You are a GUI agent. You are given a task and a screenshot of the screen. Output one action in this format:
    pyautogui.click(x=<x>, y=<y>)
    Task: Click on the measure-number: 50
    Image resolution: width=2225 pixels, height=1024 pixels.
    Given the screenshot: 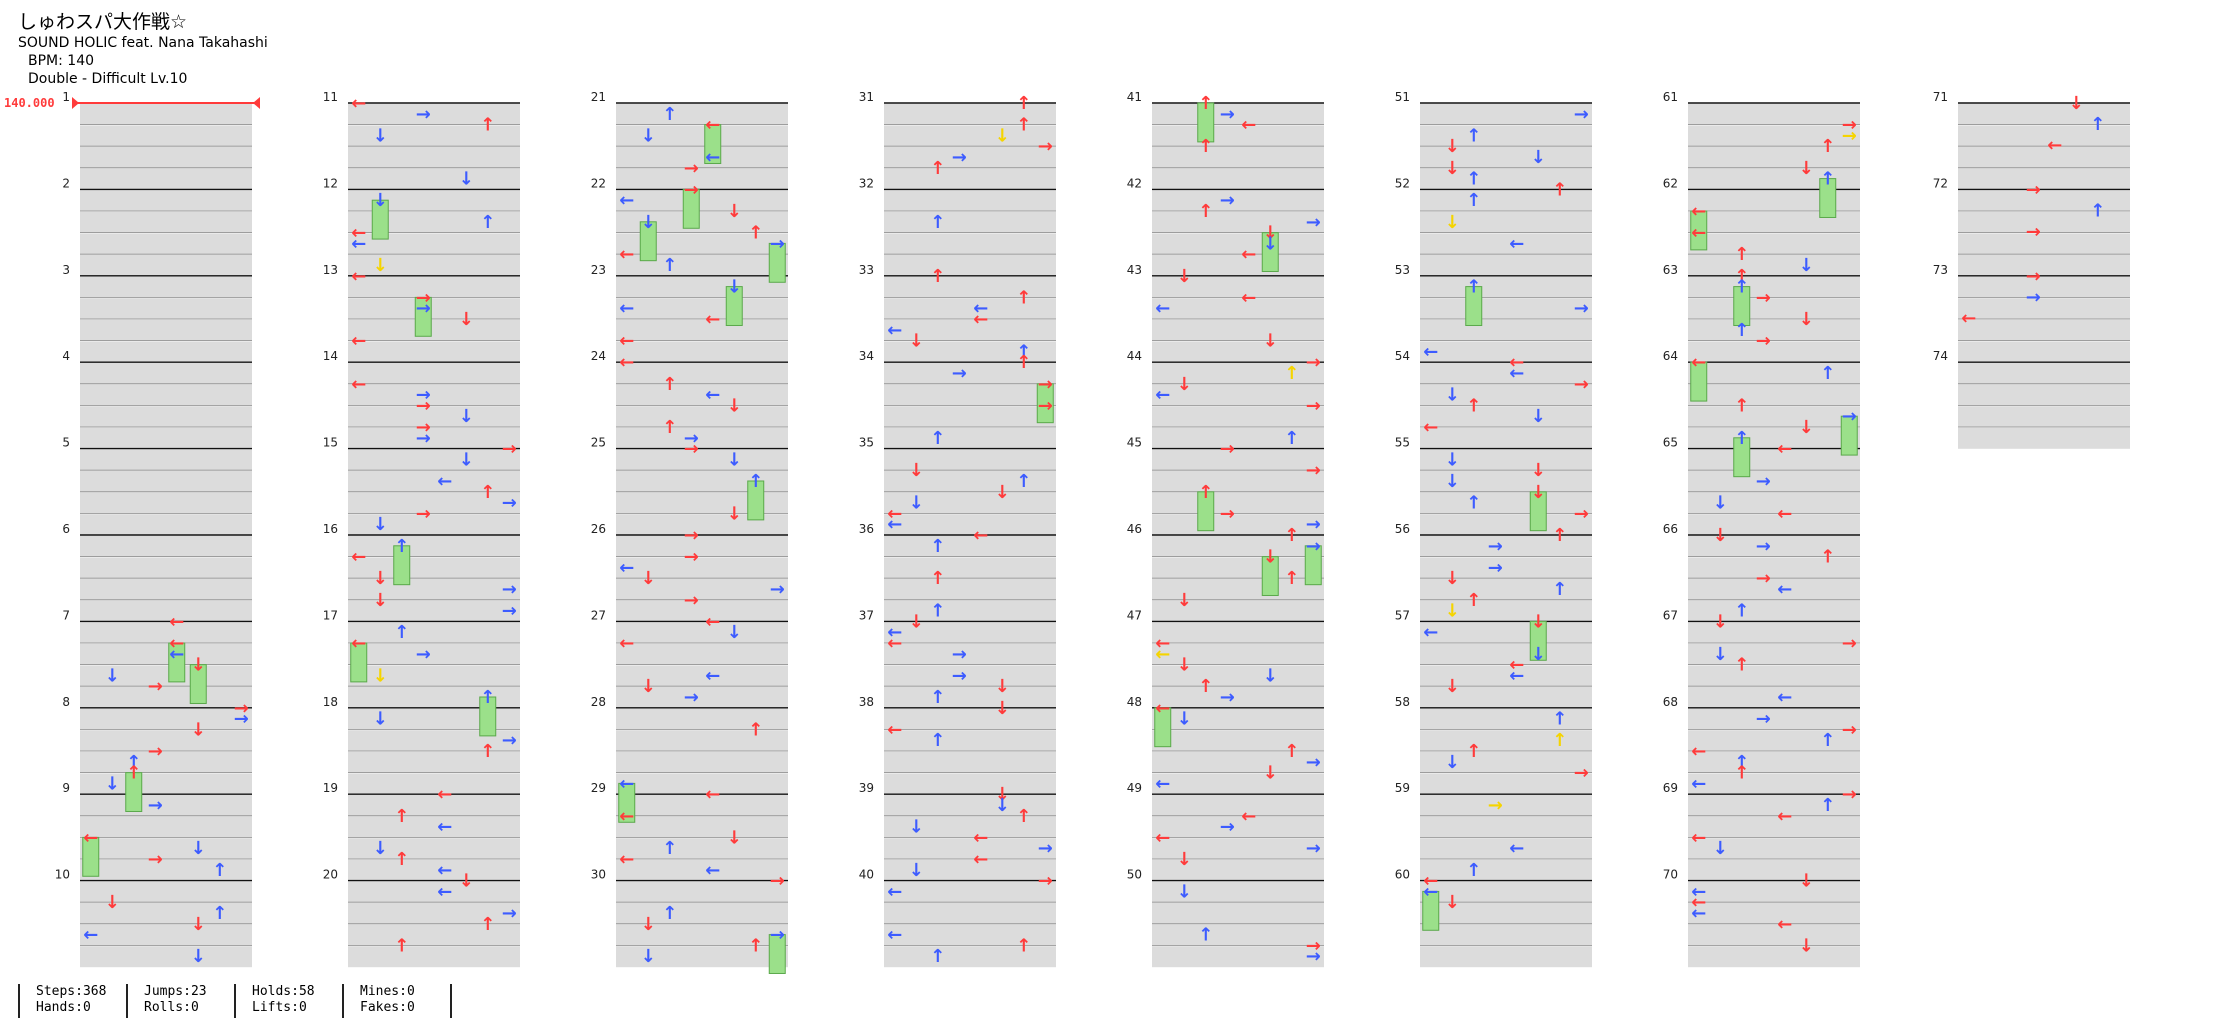 What is the action you would take?
    pyautogui.click(x=1134, y=875)
    